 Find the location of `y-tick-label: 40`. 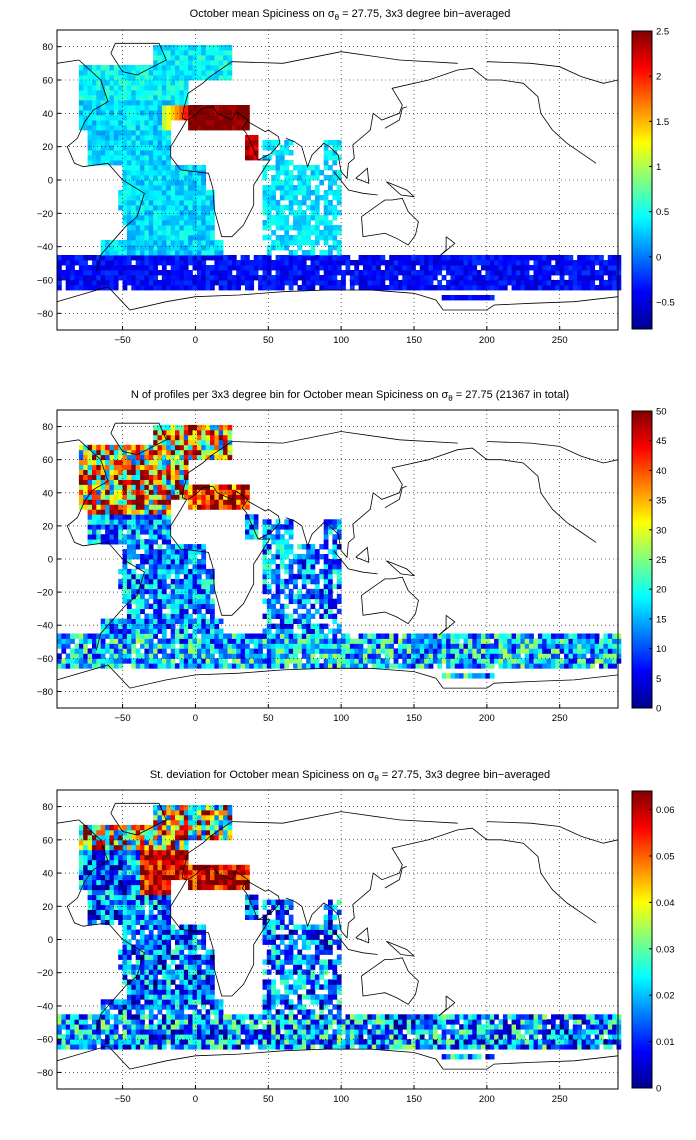

y-tick-label: 40 is located at coordinates (47, 493).